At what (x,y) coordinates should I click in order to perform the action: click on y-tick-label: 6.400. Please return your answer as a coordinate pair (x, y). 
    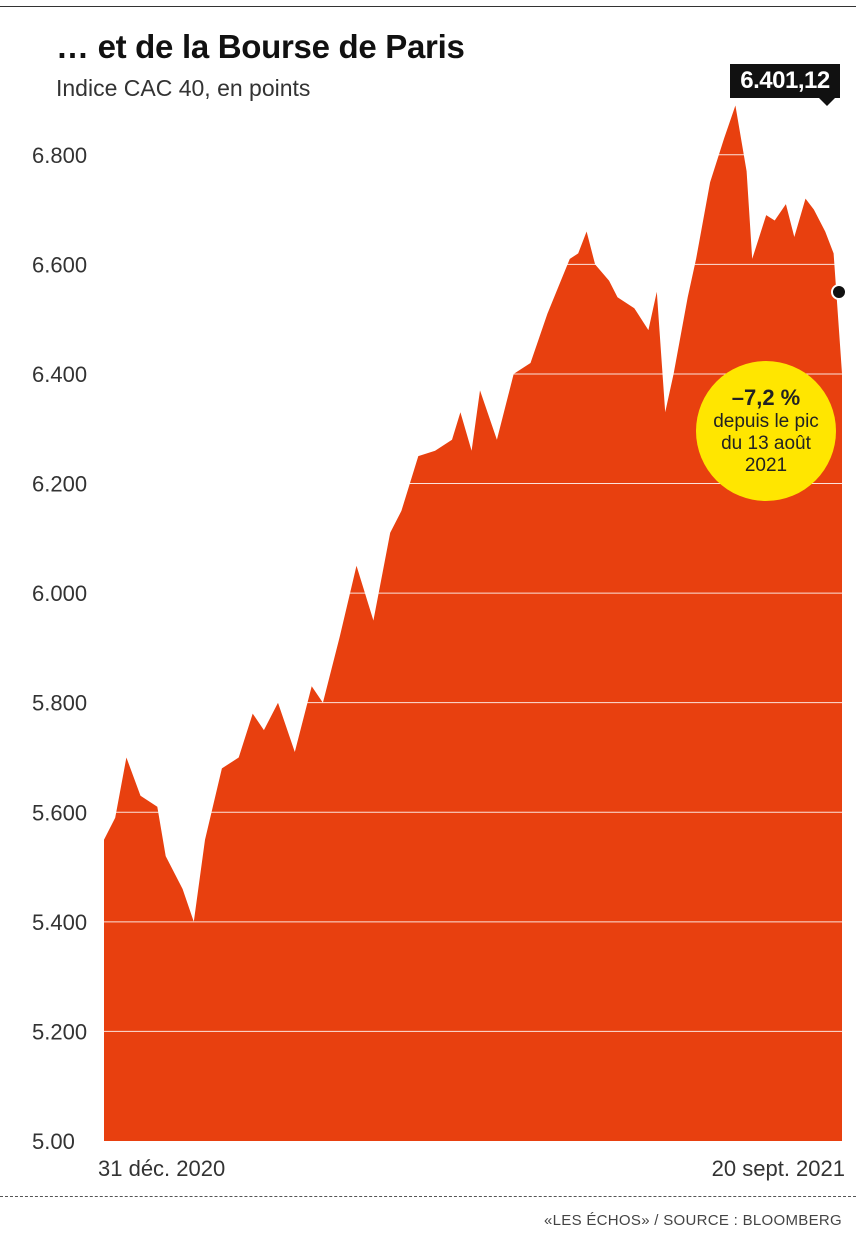
    Looking at the image, I should click on (59, 374).